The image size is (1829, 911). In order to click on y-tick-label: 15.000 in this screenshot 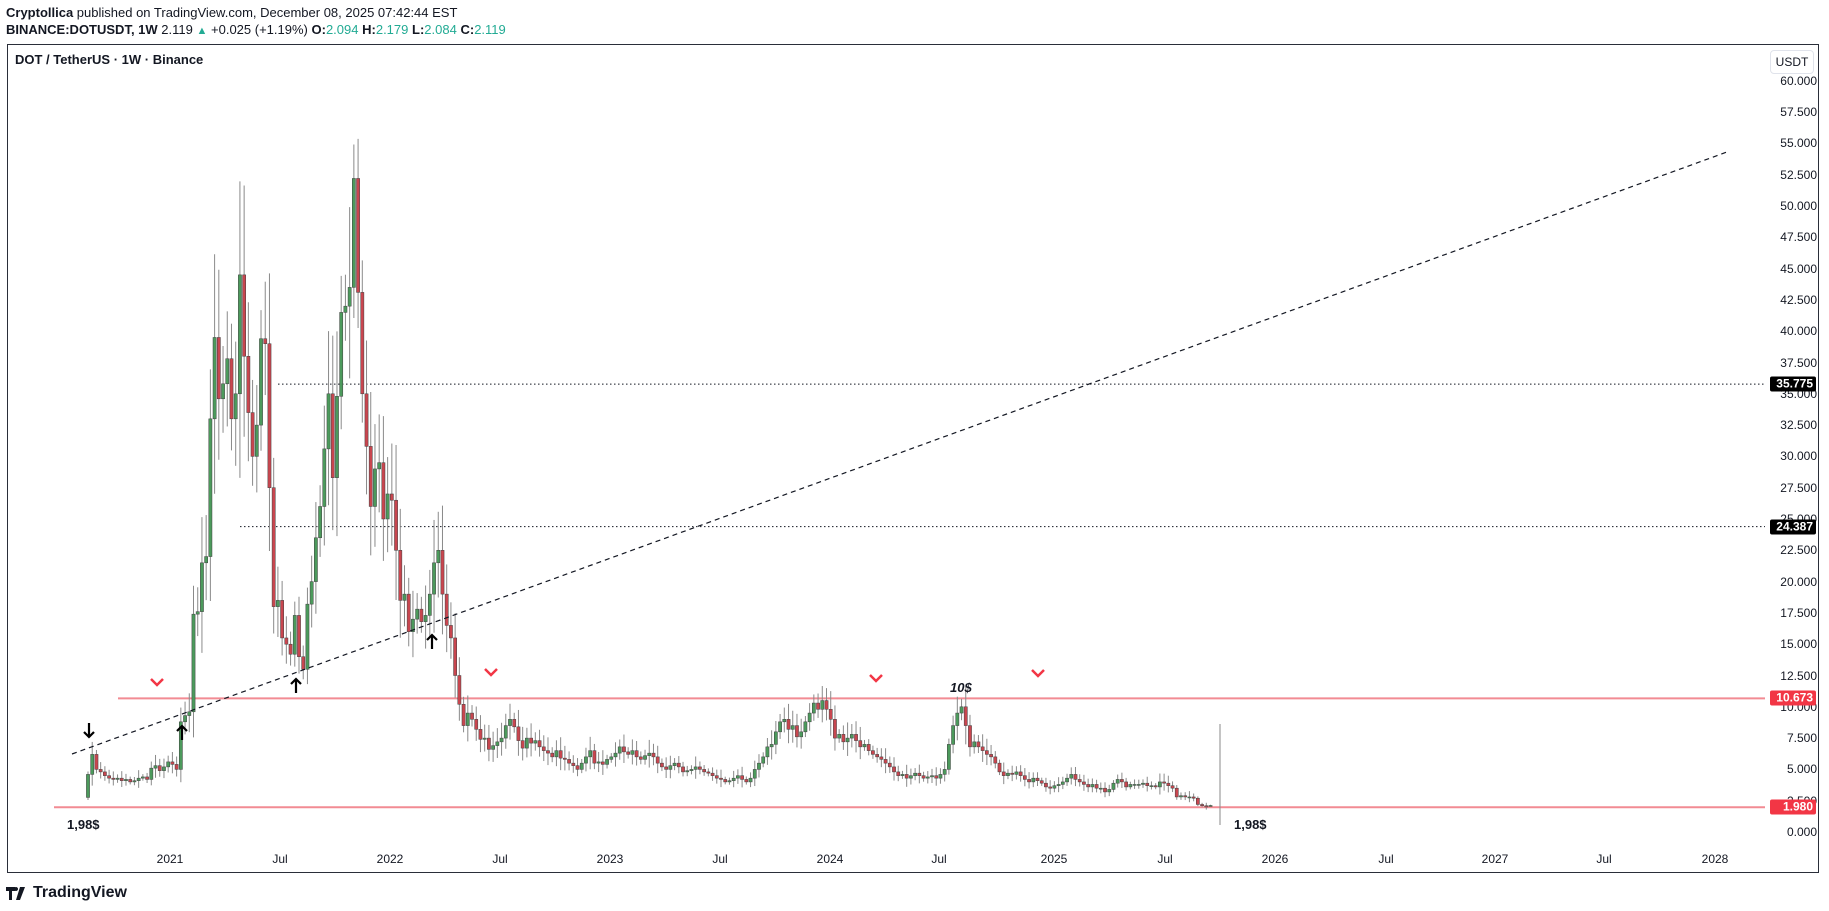, I will do `click(1798, 644)`.